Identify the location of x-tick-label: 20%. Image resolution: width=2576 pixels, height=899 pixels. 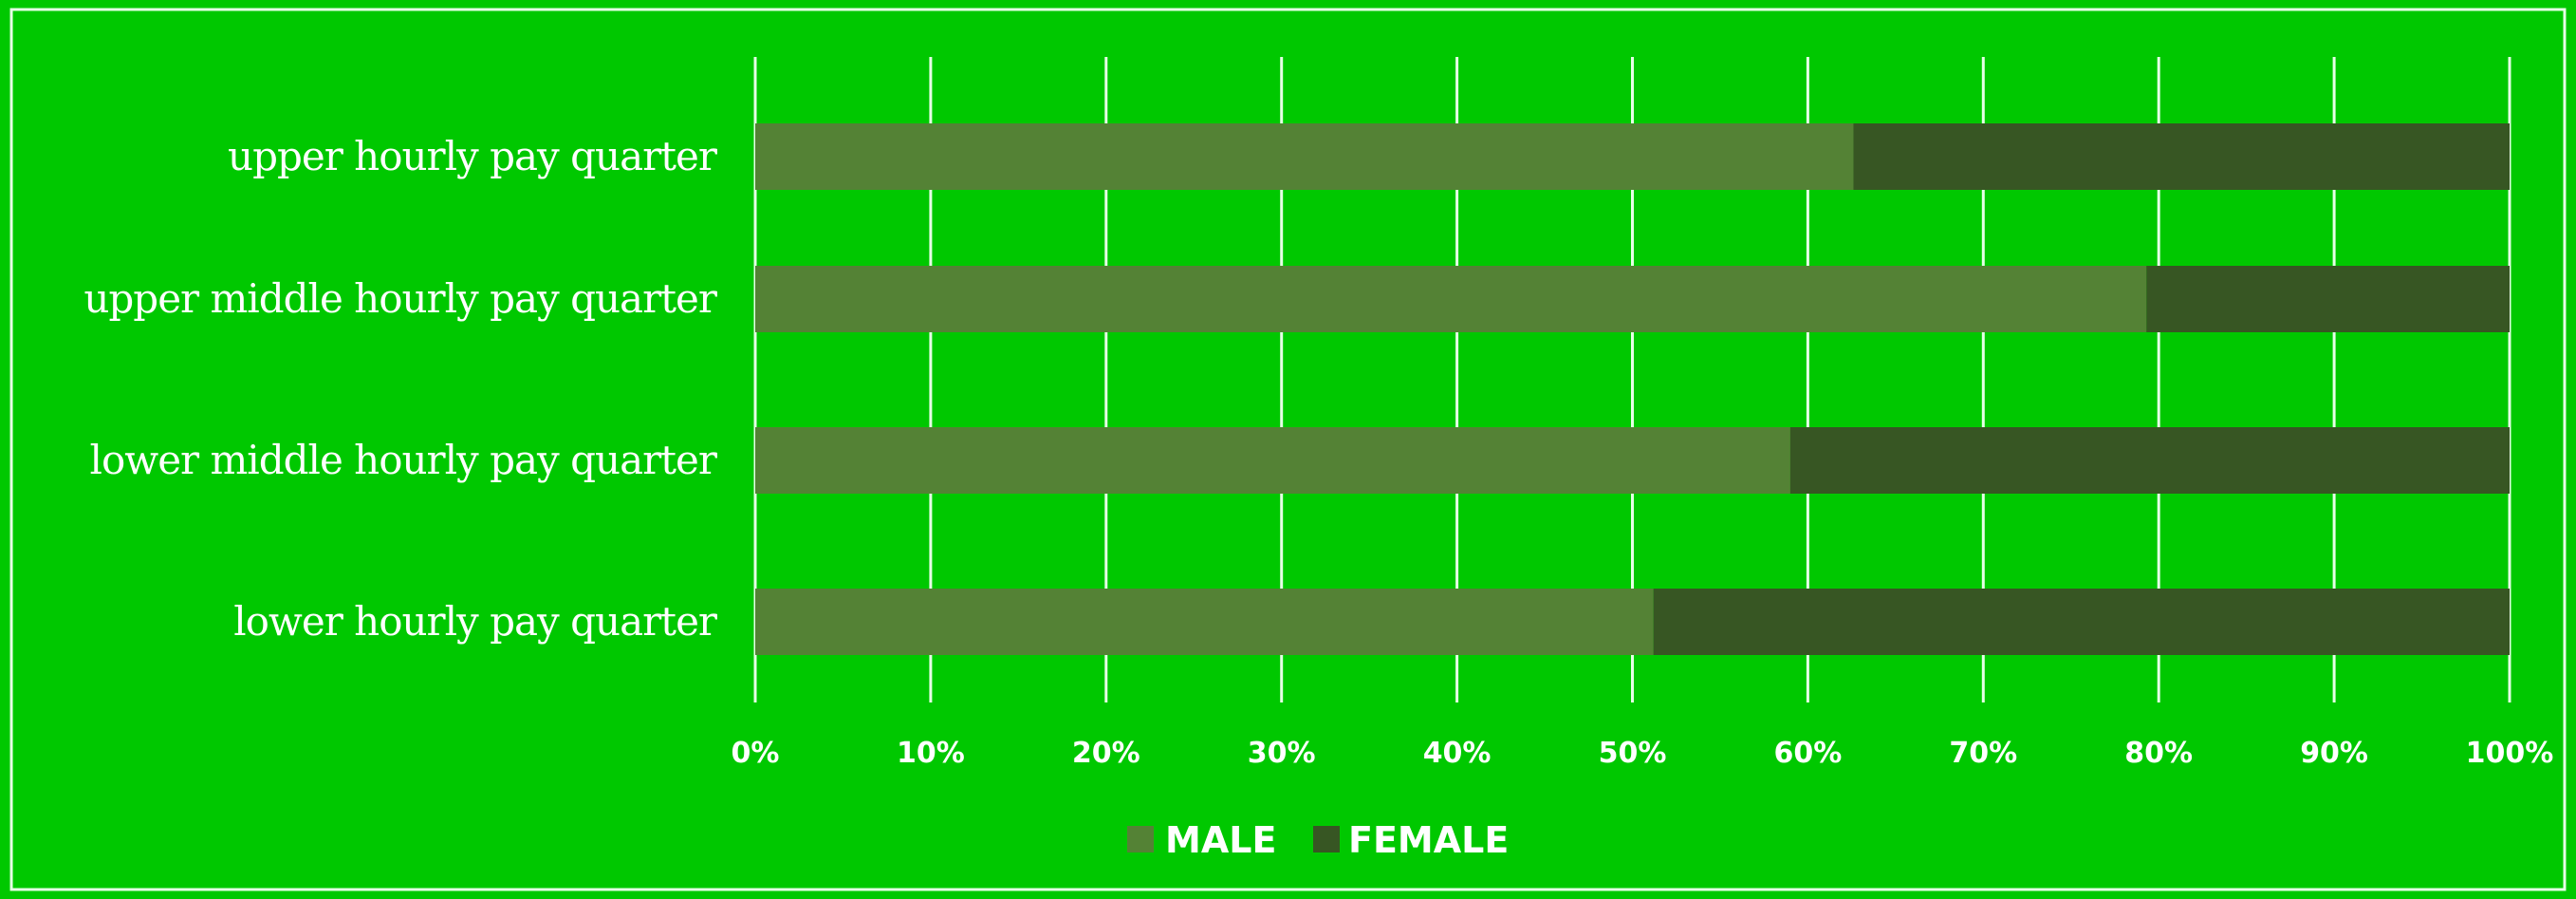
(1106, 753).